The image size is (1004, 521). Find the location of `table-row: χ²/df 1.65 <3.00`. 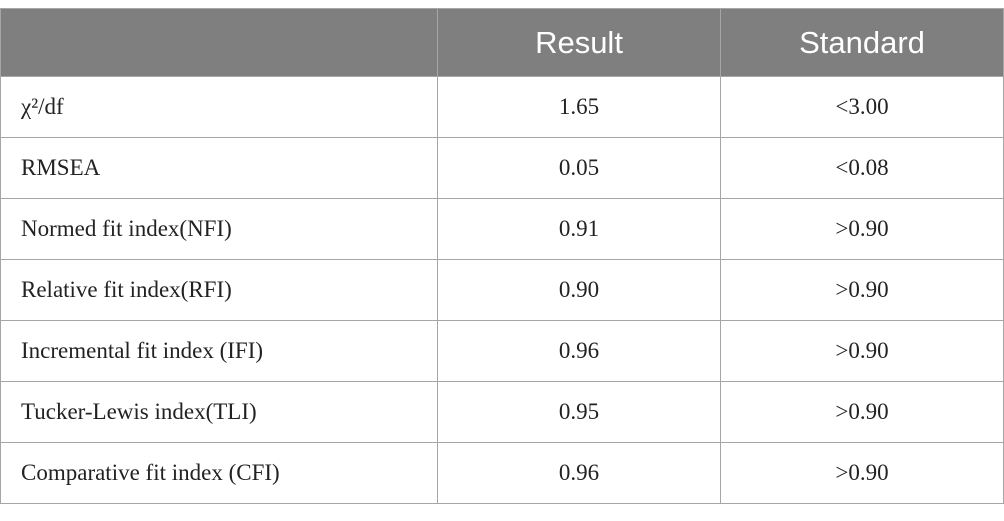

table-row: χ²/df 1.65 <3.00 is located at coordinates (502, 107).